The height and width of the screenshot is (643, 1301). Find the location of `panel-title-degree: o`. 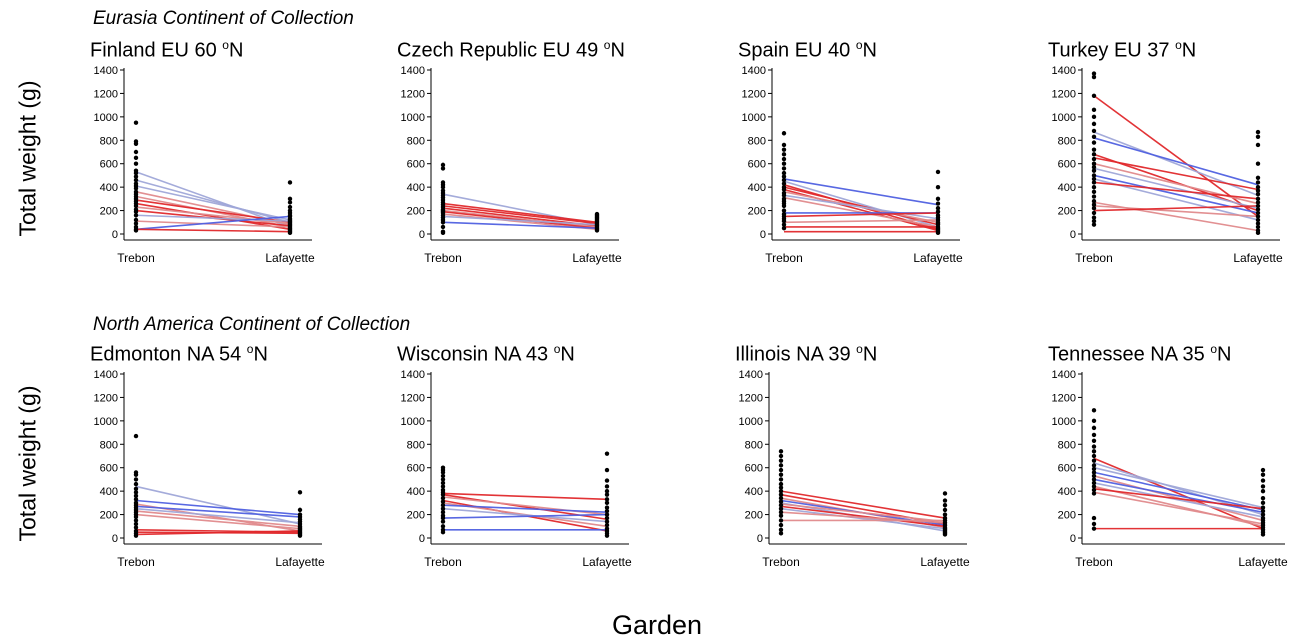

panel-title-degree: o is located at coordinates (607, 45).